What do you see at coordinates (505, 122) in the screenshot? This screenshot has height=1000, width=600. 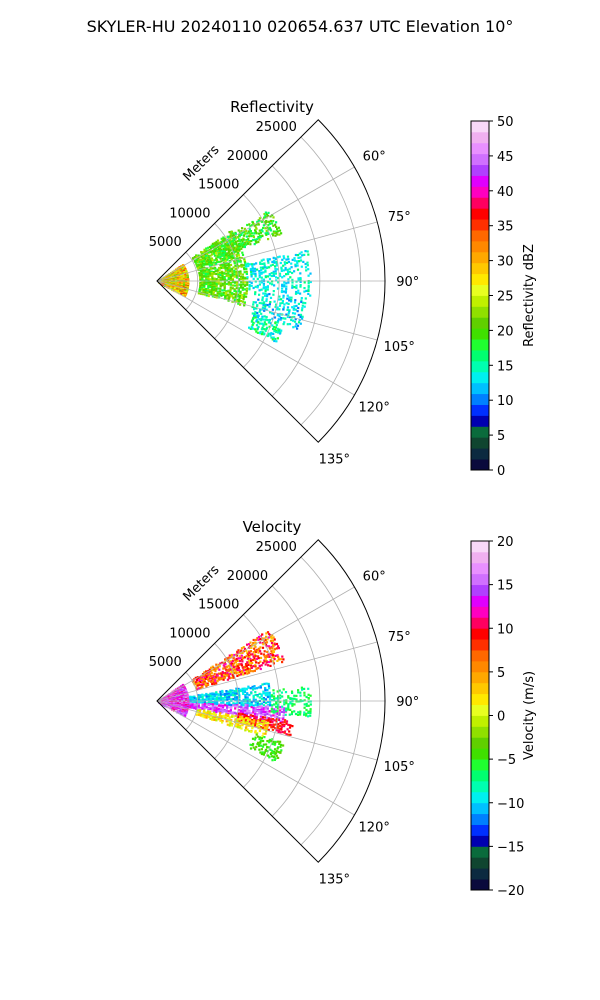 I see `colorbar-tick-label: 50` at bounding box center [505, 122].